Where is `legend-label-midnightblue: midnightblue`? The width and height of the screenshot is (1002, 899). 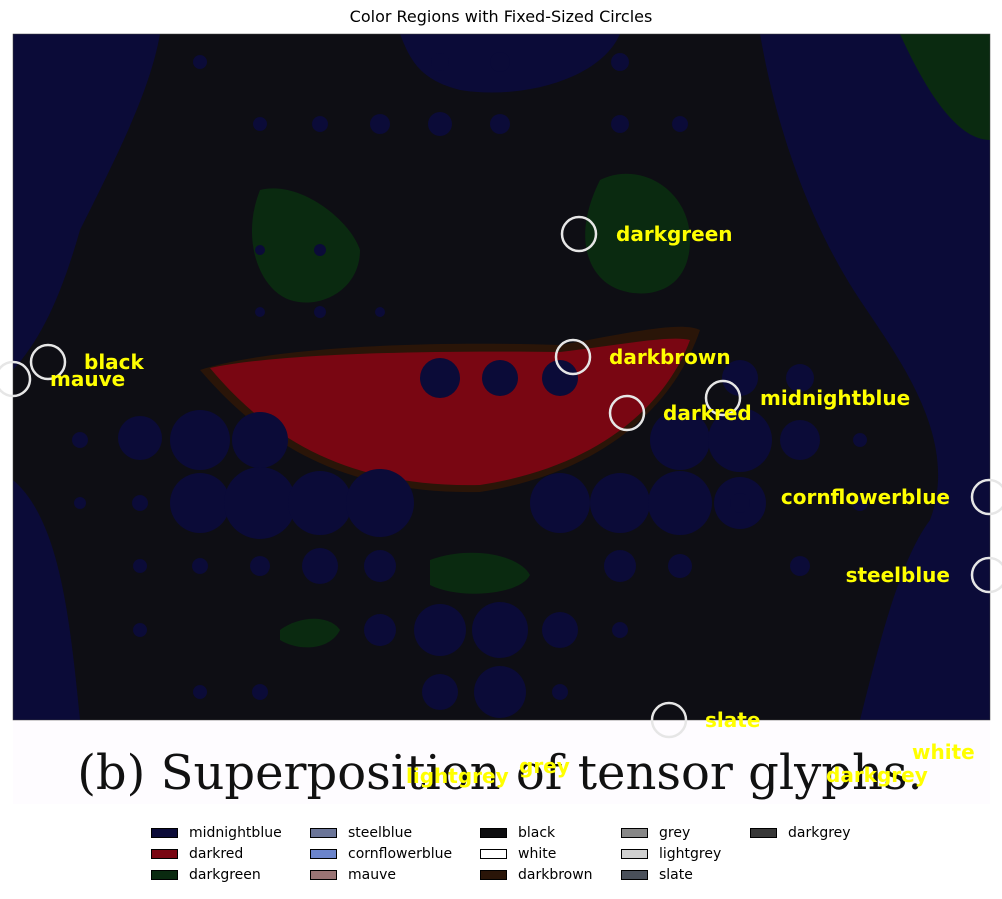
legend-label-midnightblue: midnightblue is located at coordinates (235, 833).